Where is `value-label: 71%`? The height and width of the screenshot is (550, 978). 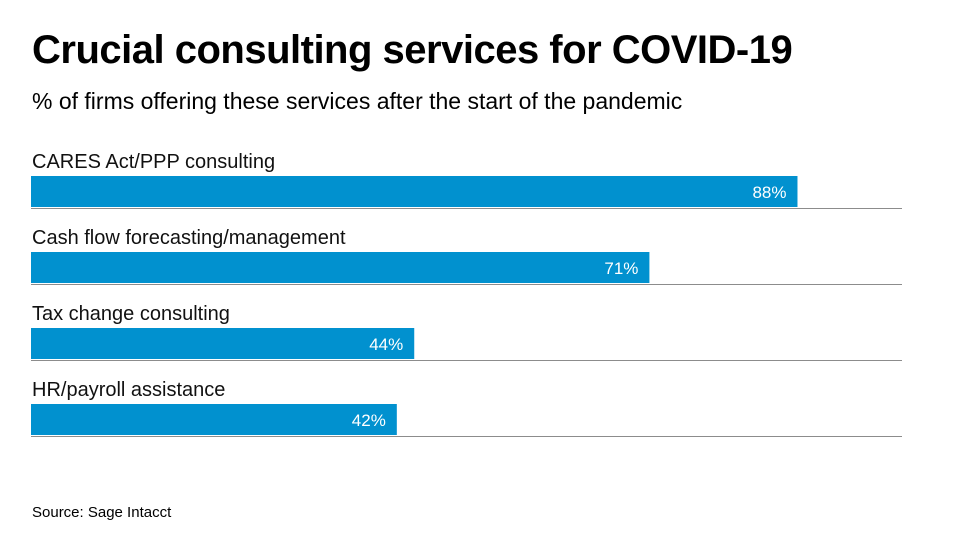 value-label: 71% is located at coordinates (621, 268).